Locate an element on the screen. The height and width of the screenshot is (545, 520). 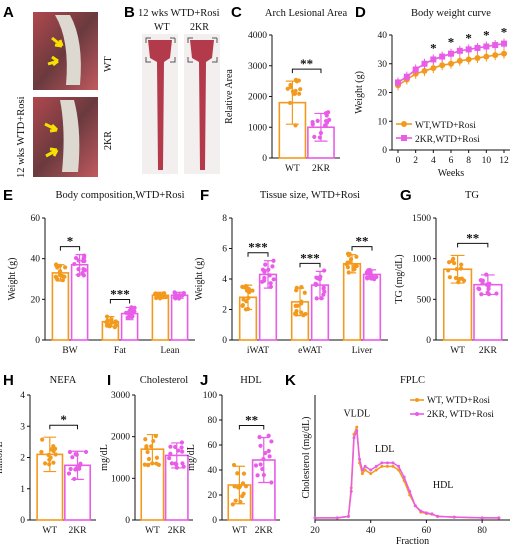
y-tick-label: 1 is located at coordinates (22, 490).